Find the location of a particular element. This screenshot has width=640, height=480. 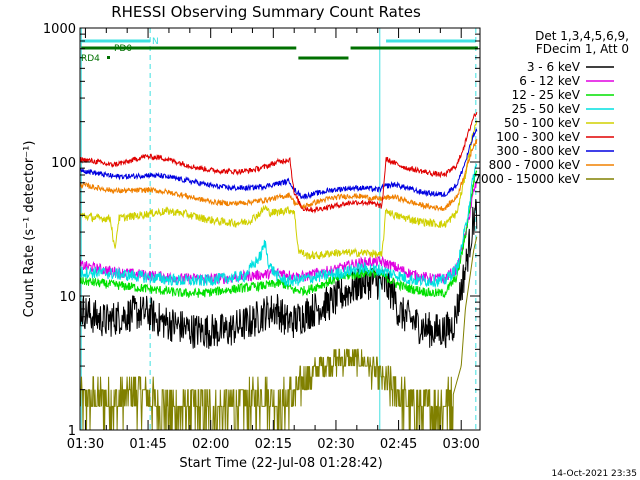

x-axis-label: Start Time (22-Jul-08 01:28:42) is located at coordinates (280, 463).